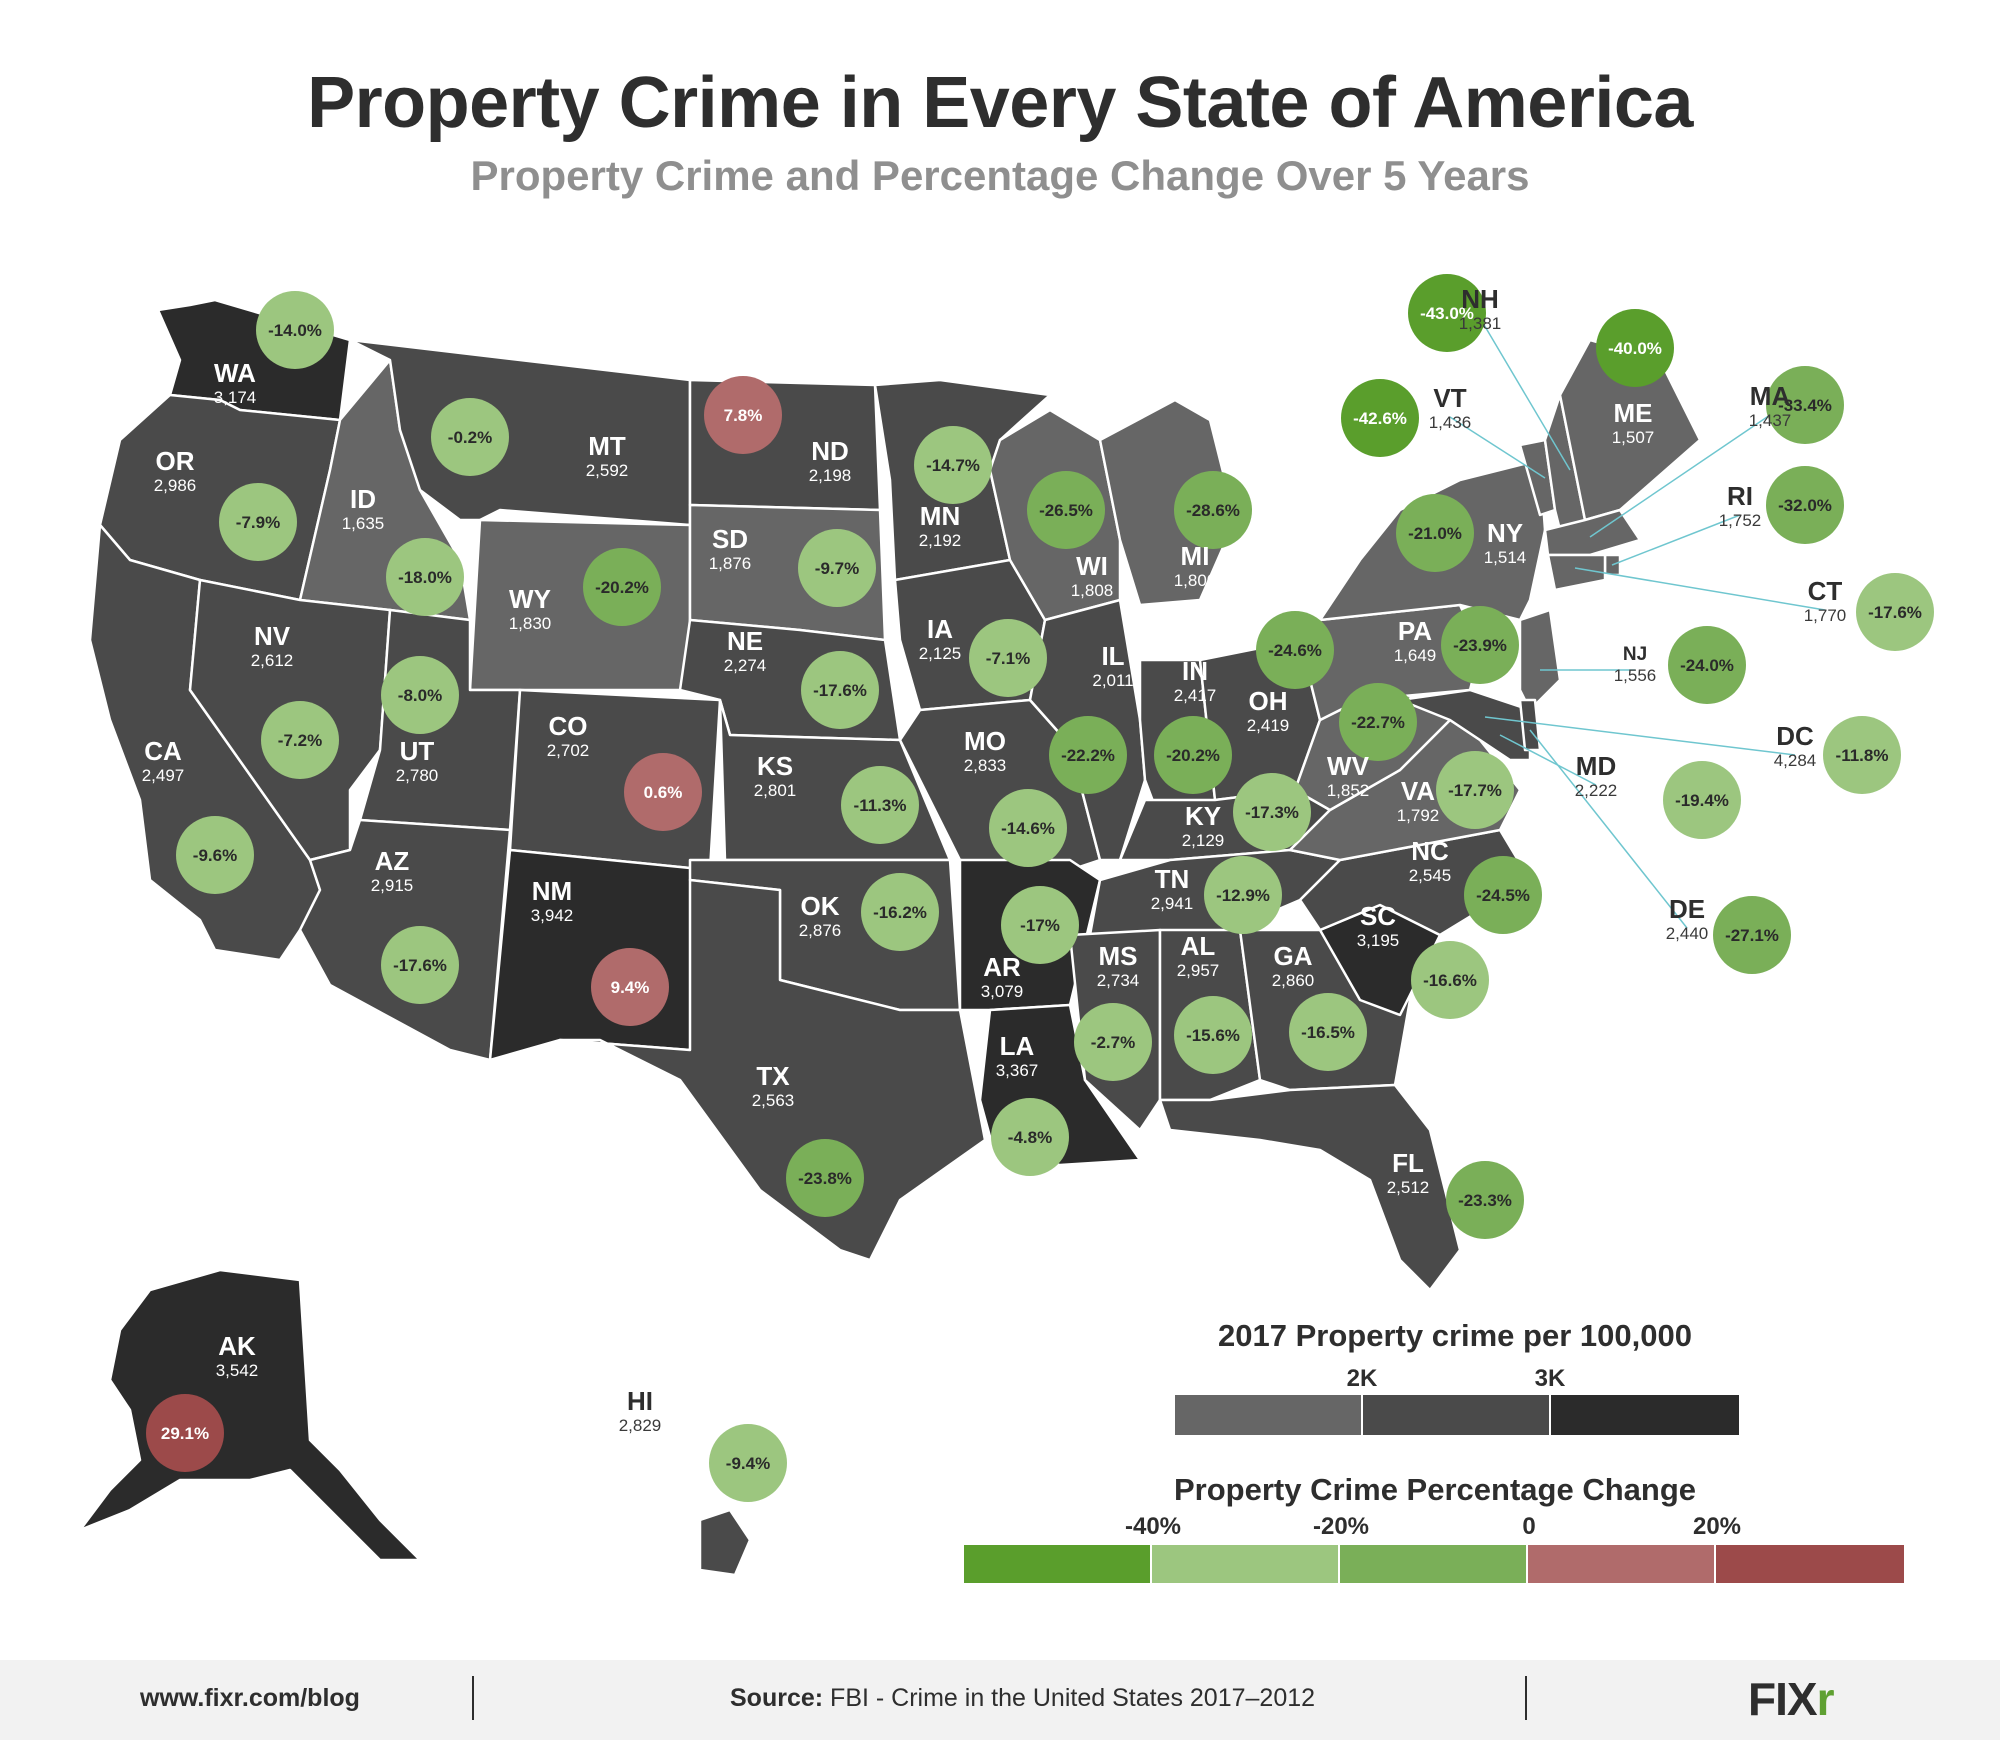 The height and width of the screenshot is (1740, 2000). I want to click on state-value-ma: 1,437, so click(1770, 420).